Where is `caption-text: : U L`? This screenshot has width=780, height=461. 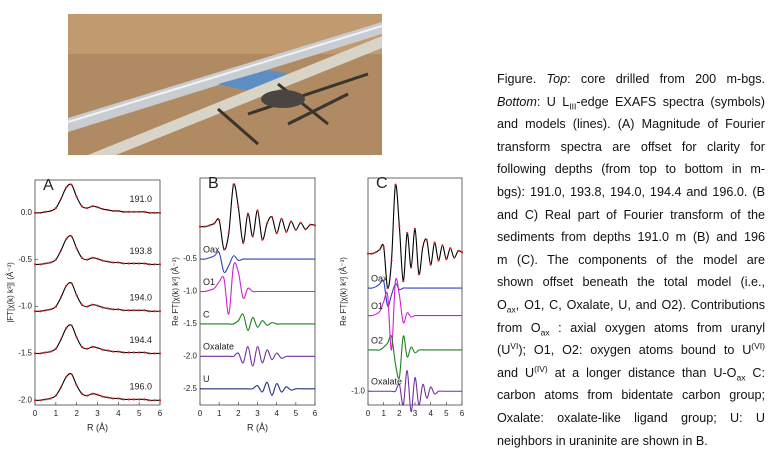 caption-text: : U L is located at coordinates (553, 101).